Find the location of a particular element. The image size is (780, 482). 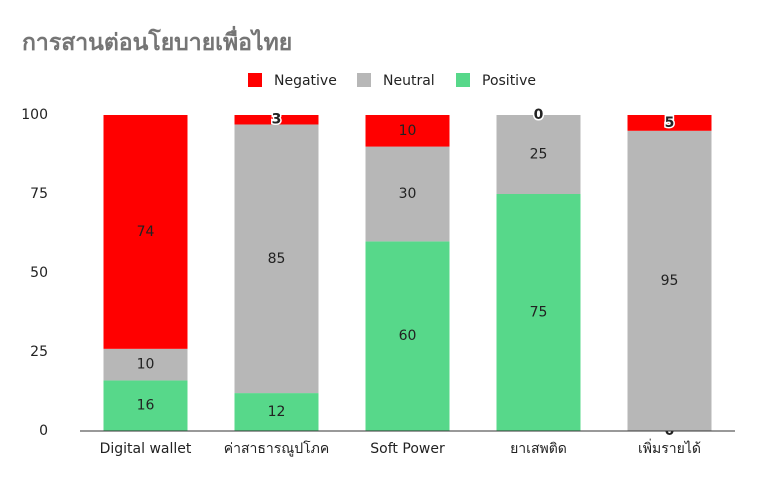

y-tick-label: 75 is located at coordinates (39, 194).